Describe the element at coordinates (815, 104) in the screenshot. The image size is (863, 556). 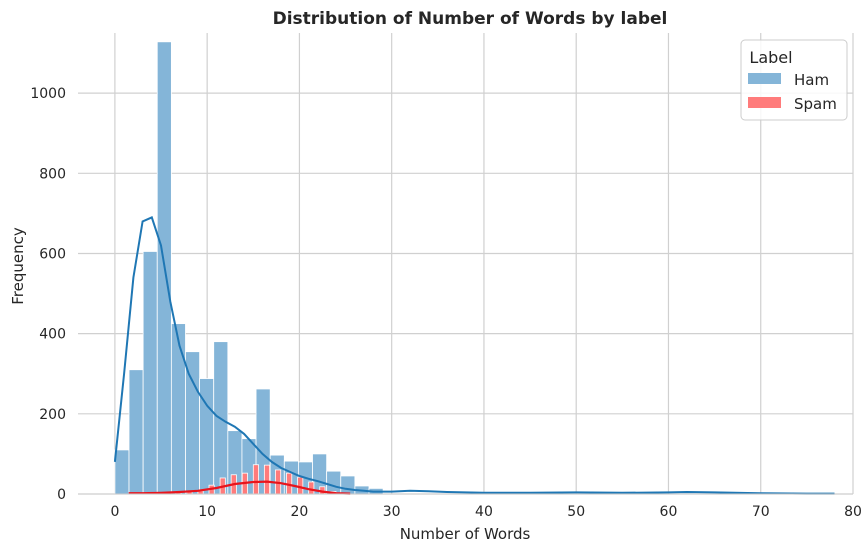
I see `legend-label-spam: Spam` at that location.